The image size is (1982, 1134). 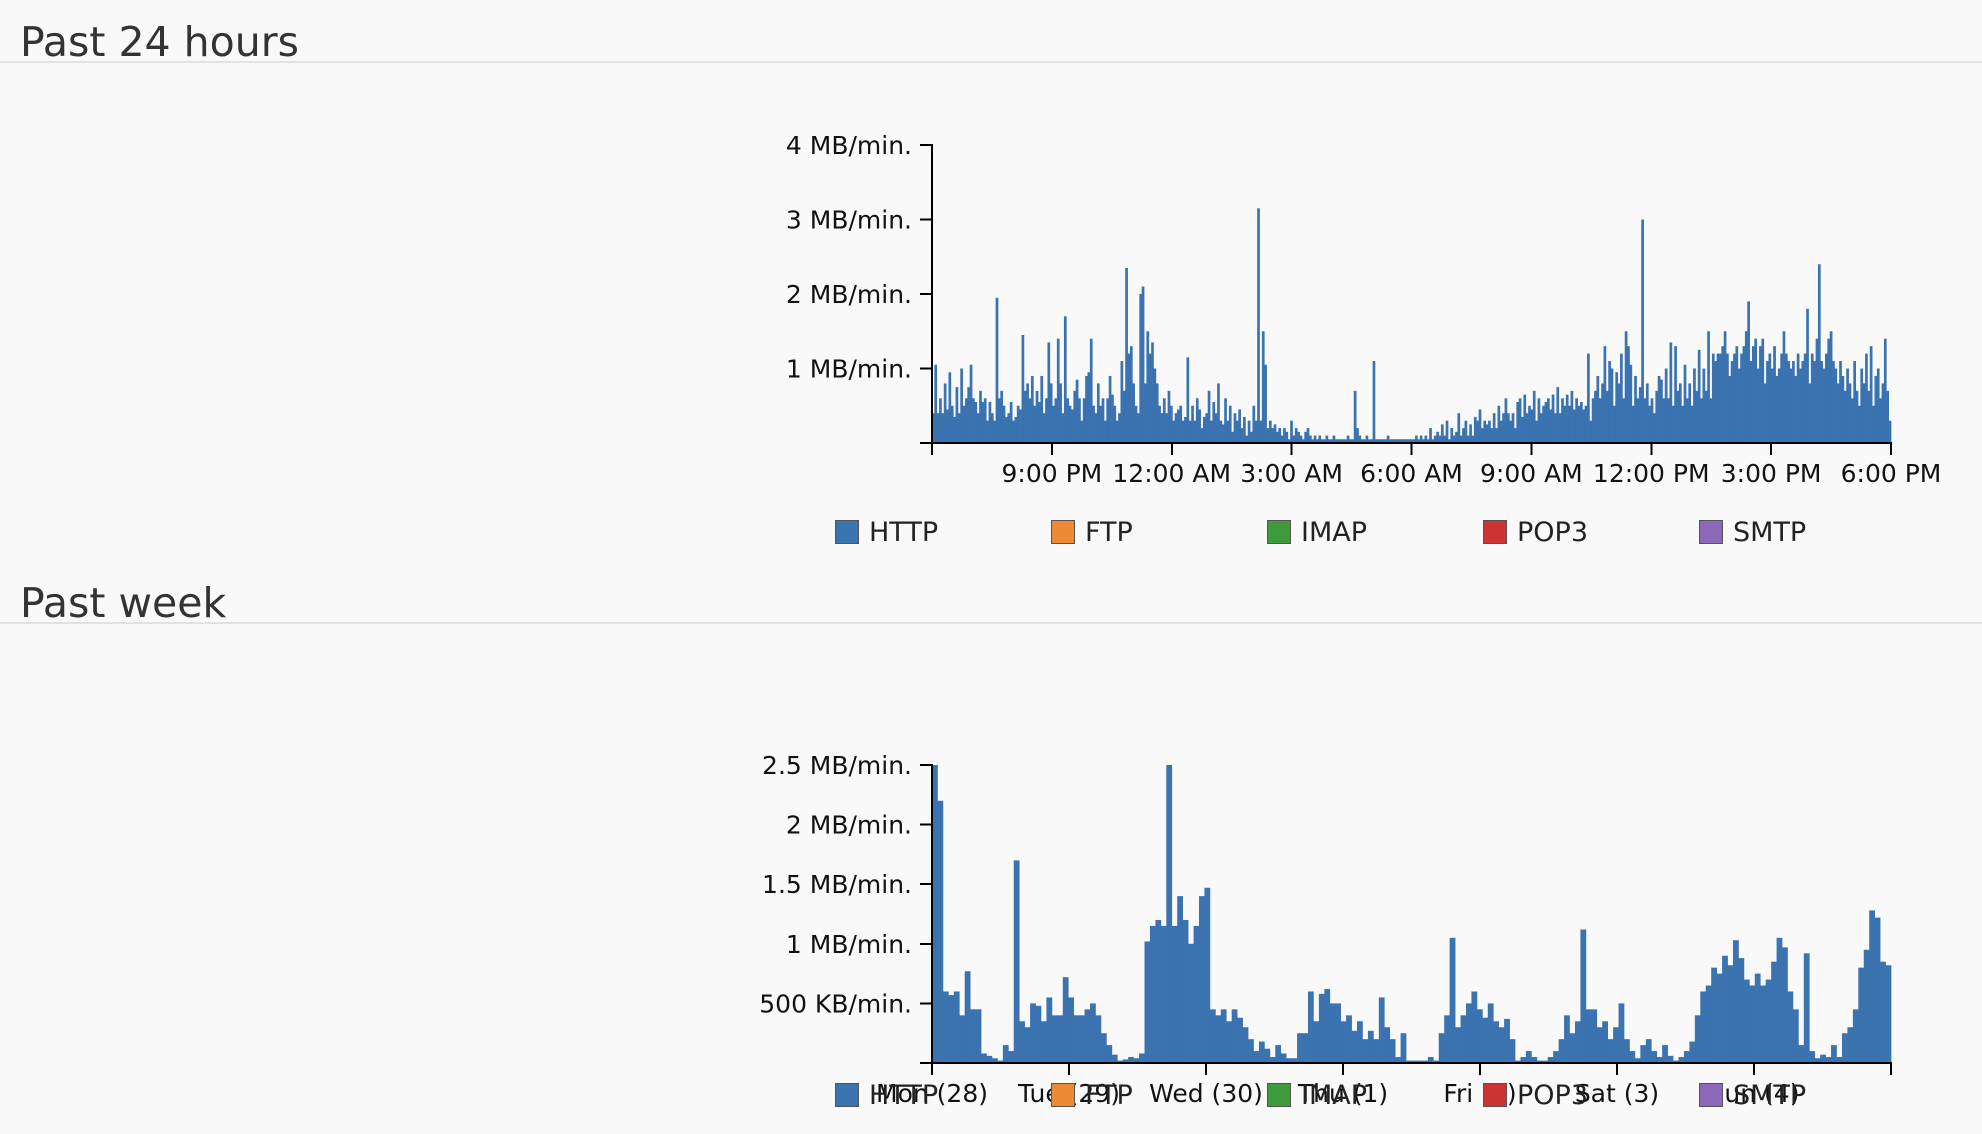 What do you see at coordinates (1375, 532) in the screenshot?
I see `legend-past-24-hours: HTTP FTP IMAP POP3 SMTP` at bounding box center [1375, 532].